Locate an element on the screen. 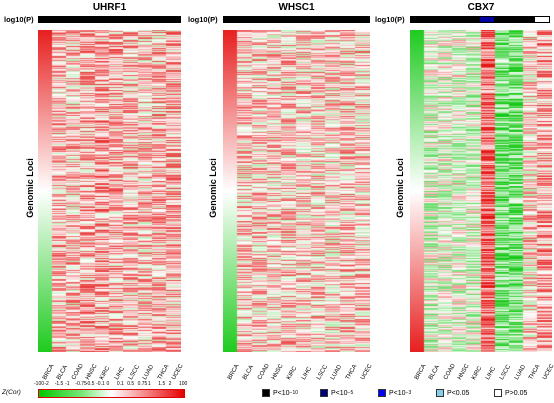  legend-item: P>0.05 is located at coordinates (510, 393).